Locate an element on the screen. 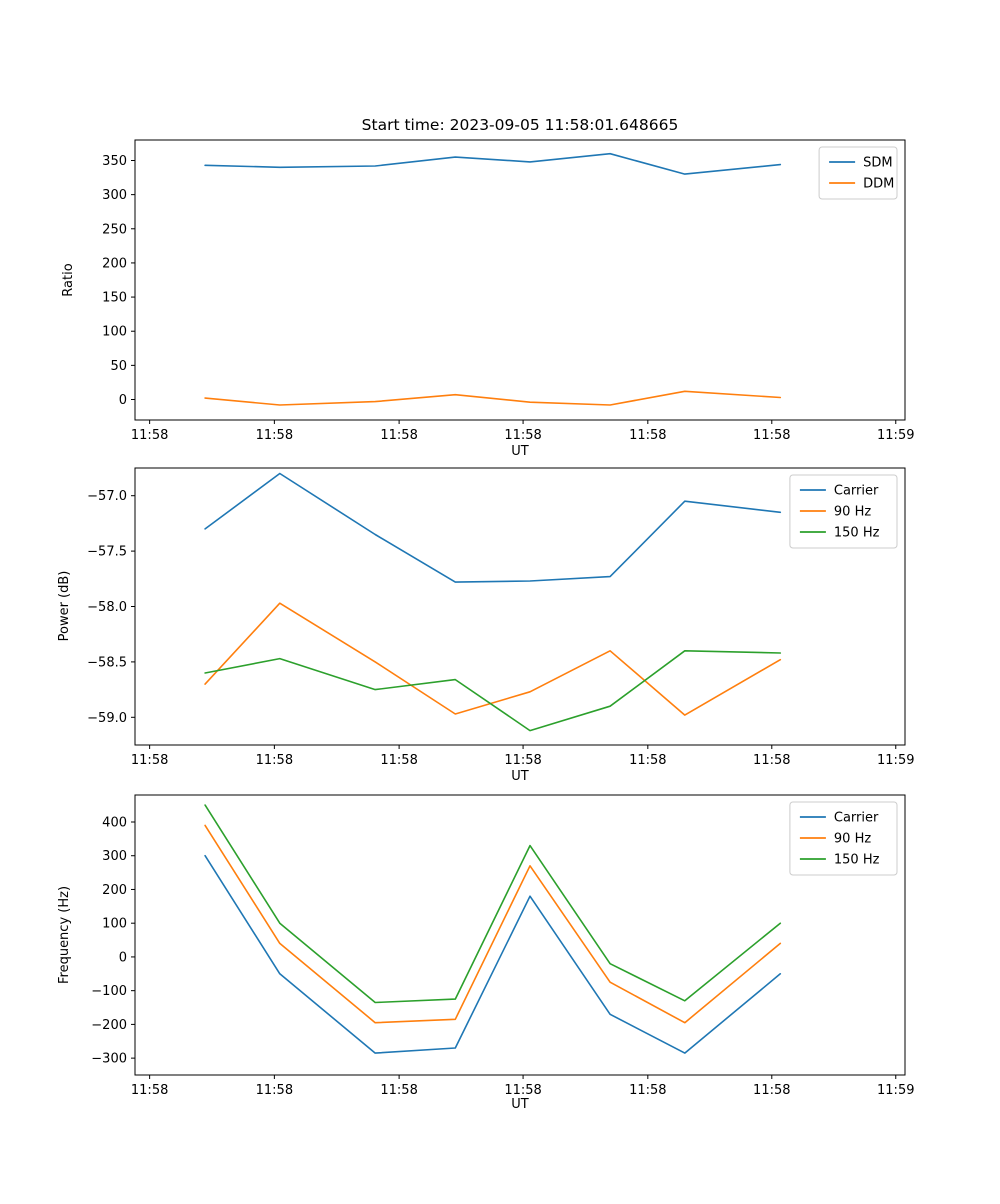 The height and width of the screenshot is (1204, 1000). legend: SDM DDM is located at coordinates (858, 173).